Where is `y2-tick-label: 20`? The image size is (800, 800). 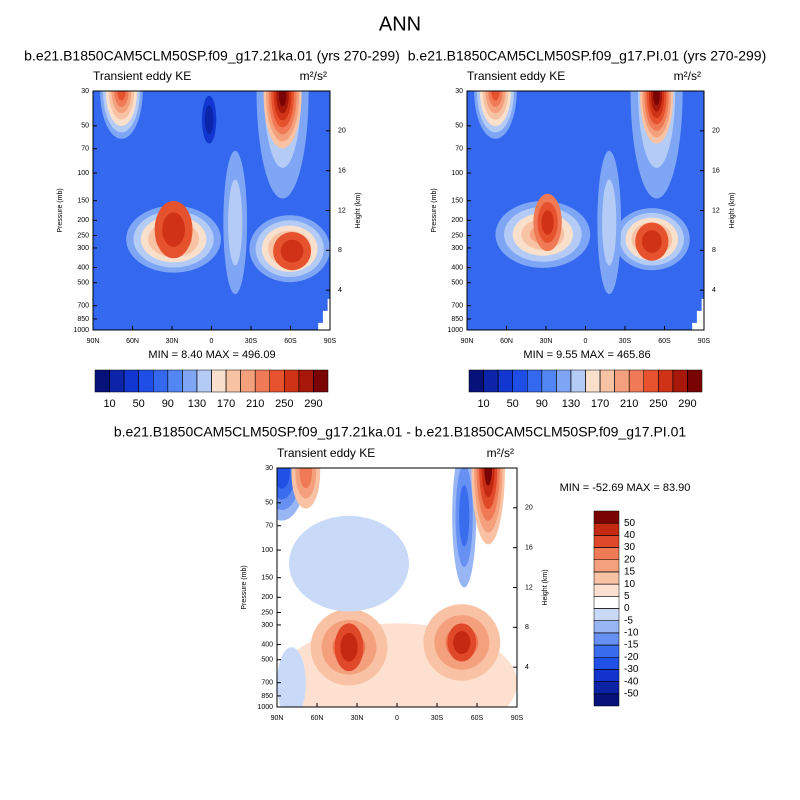
y2-tick-label: 20 is located at coordinates (529, 508).